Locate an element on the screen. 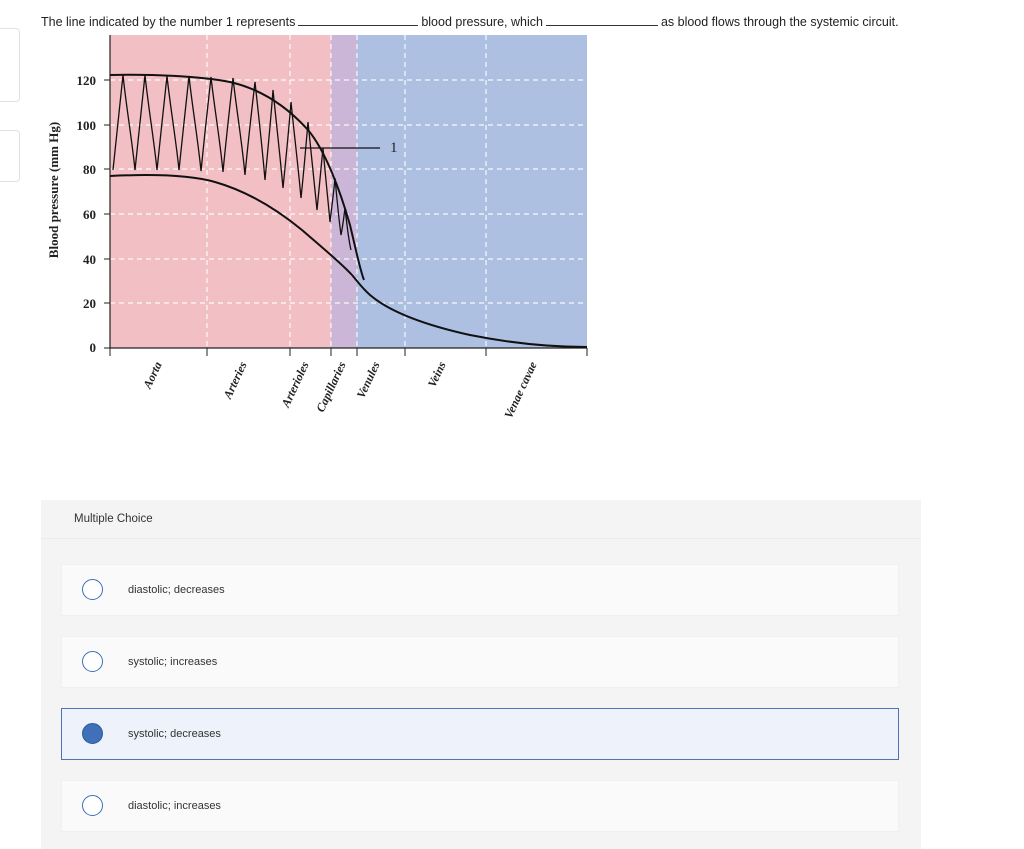 The image size is (1024, 849). y-tick-label: 60 is located at coordinates (89, 214).